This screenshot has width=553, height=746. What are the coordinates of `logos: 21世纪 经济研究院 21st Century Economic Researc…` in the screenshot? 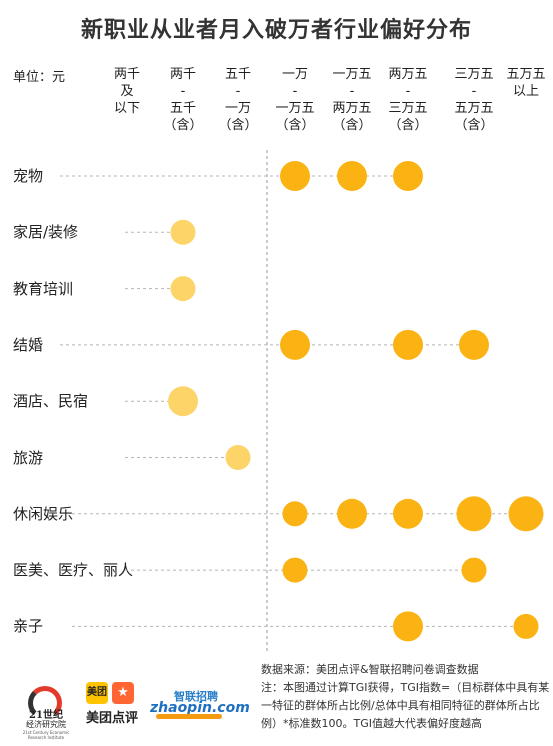 It's located at (130, 709).